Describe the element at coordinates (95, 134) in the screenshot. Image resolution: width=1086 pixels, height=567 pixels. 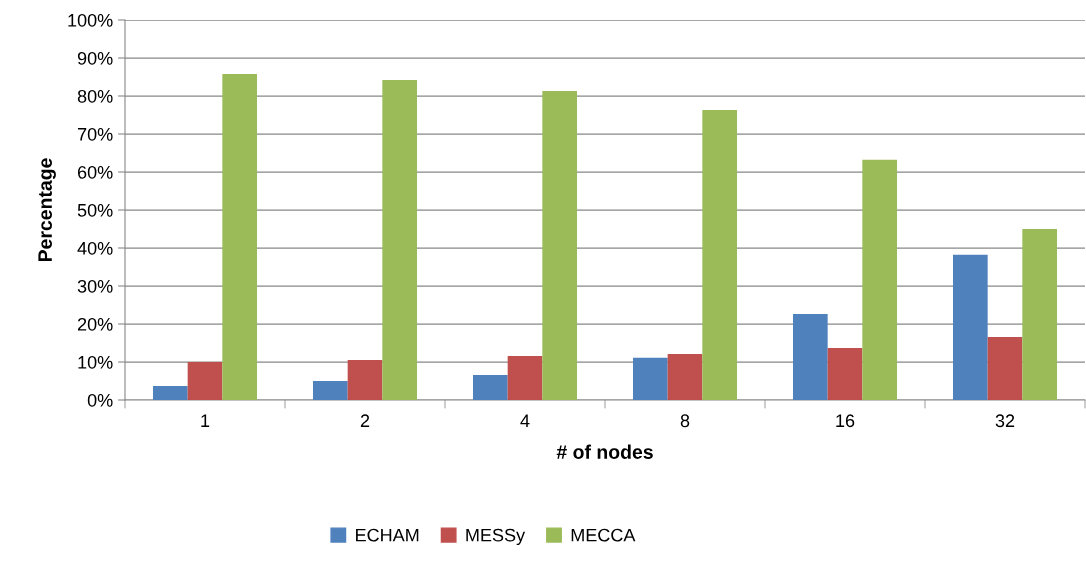
I see `y-tick-label: 70%` at that location.